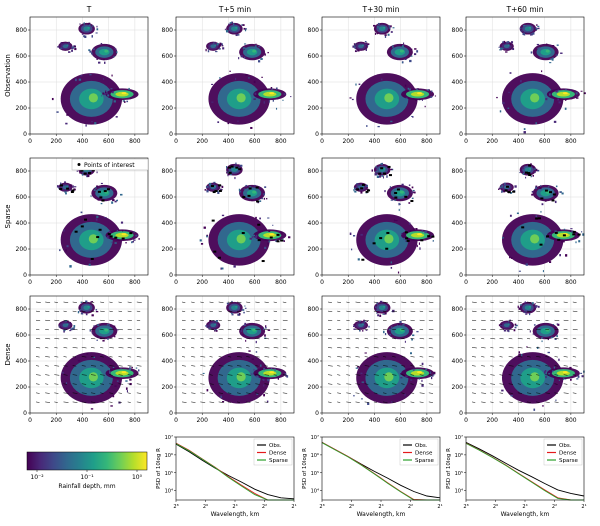  What do you see at coordinates (541, 78) in the screenshot?
I see `rain-field` at bounding box center [541, 78].